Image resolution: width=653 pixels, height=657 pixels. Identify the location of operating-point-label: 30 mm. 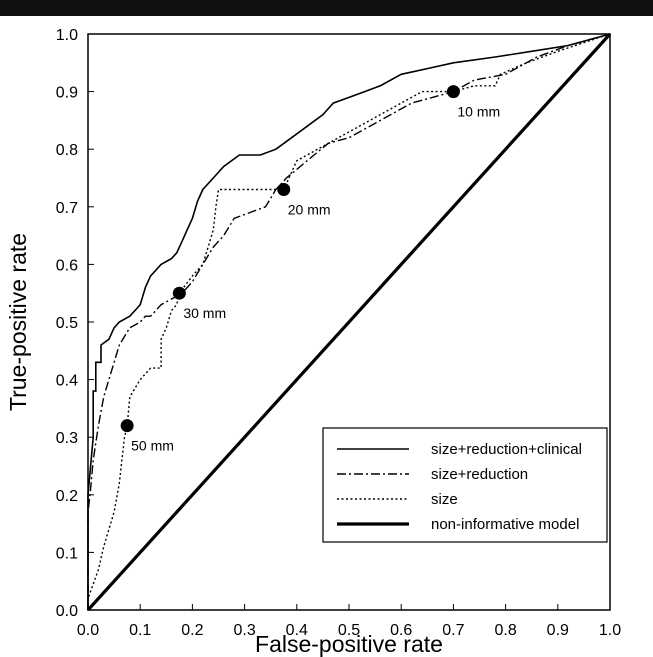
(204, 313).